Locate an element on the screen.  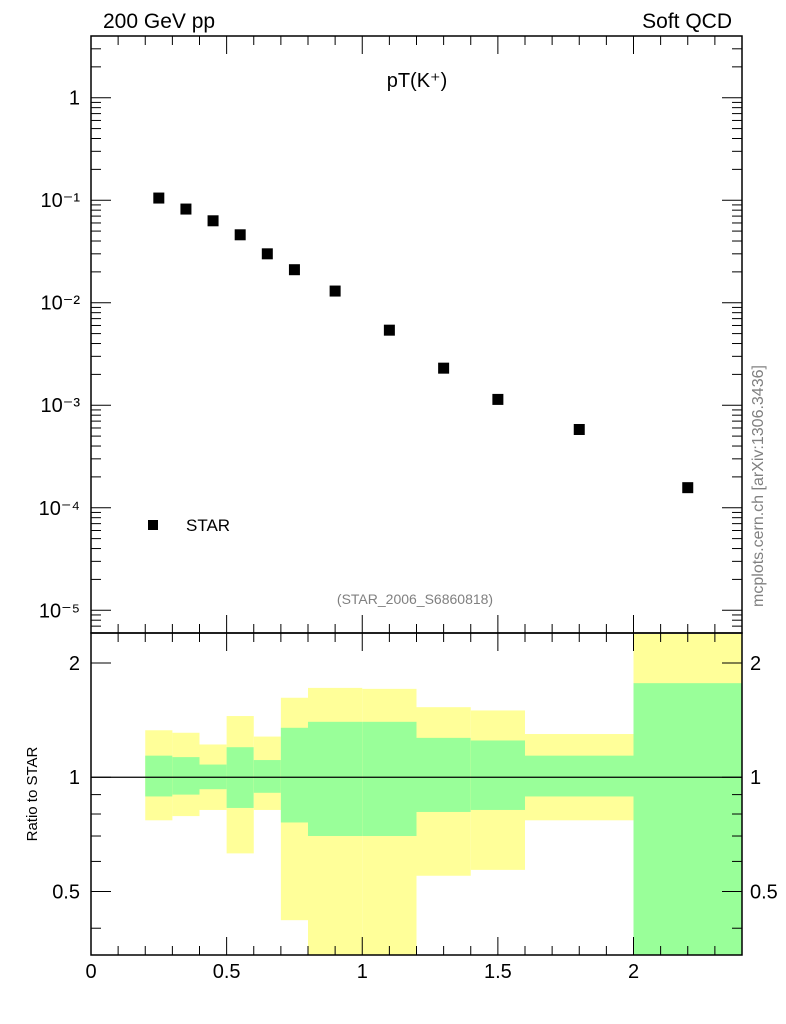
x-tick-labels: 0 0.5 1 1.5 2 is located at coordinates (362, 972).